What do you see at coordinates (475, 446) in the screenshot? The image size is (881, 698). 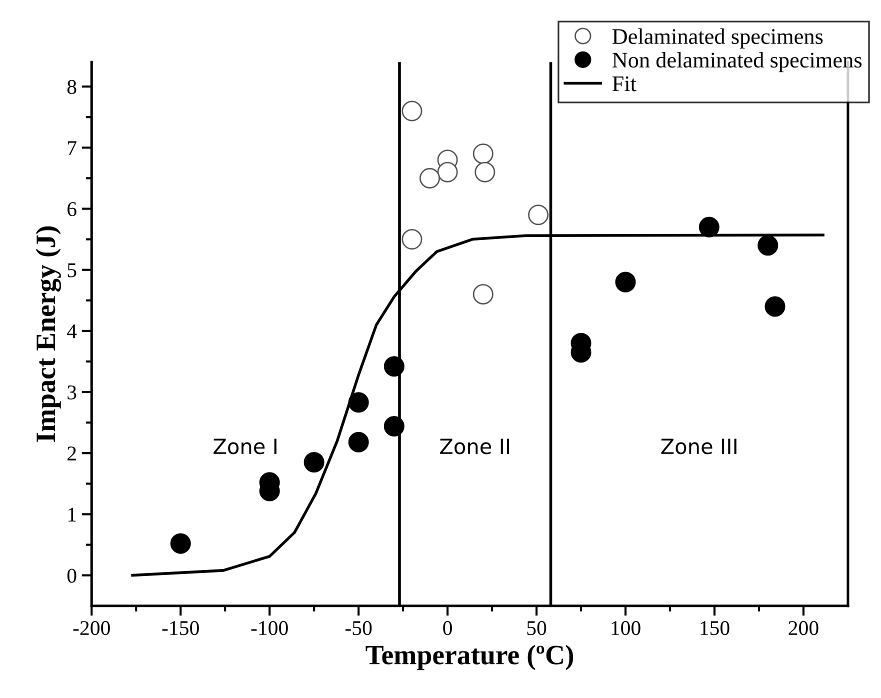 I see `annotation: Zone II` at bounding box center [475, 446].